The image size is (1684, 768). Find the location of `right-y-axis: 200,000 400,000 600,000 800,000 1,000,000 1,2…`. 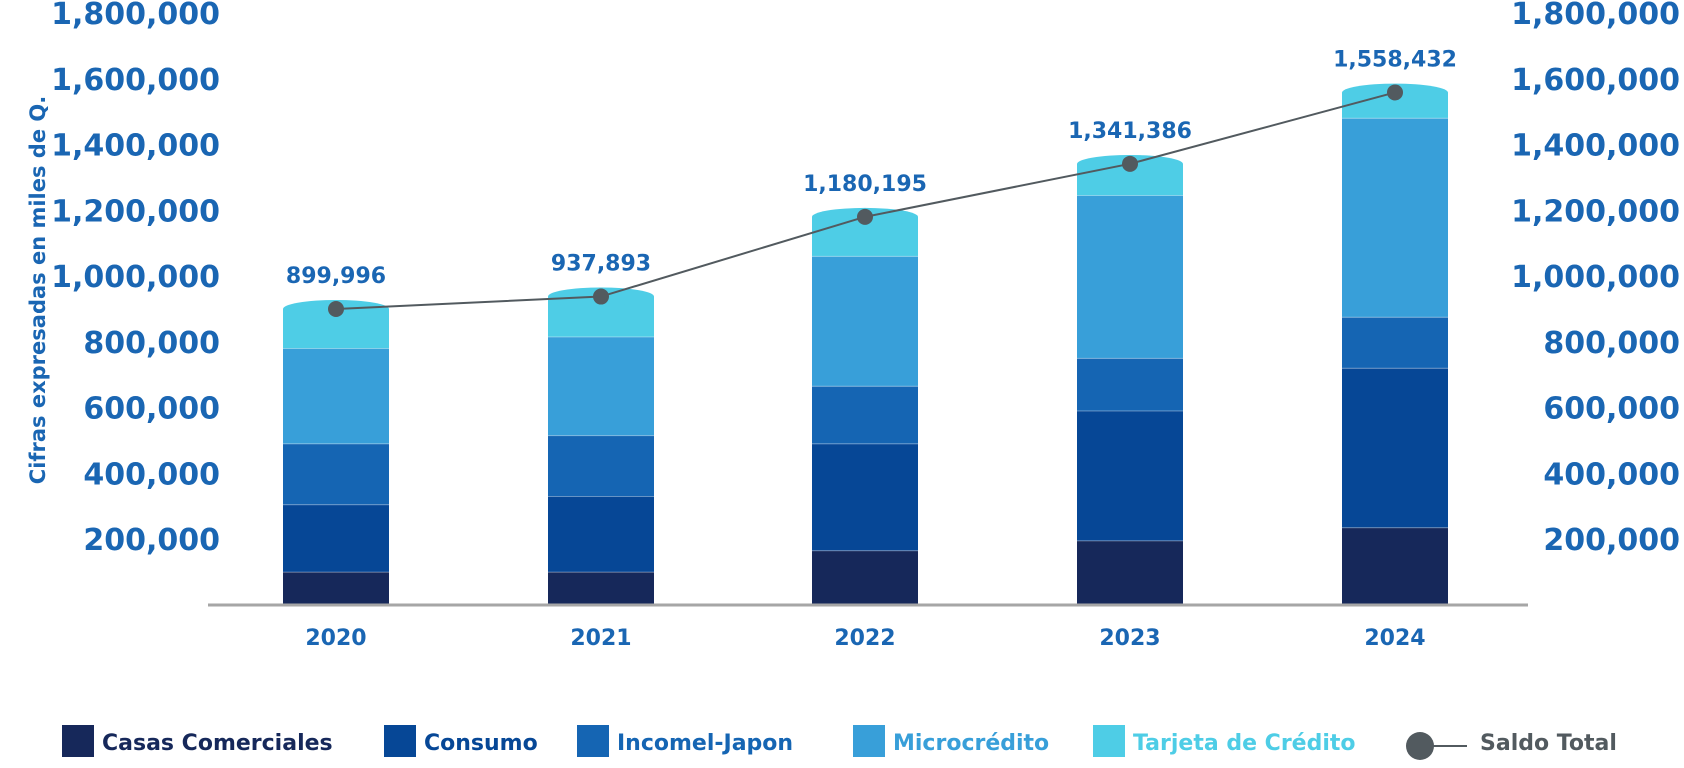

right-y-axis: 200,000 400,000 600,000 800,000 1,000,000 1,2… is located at coordinates (1595, 279).